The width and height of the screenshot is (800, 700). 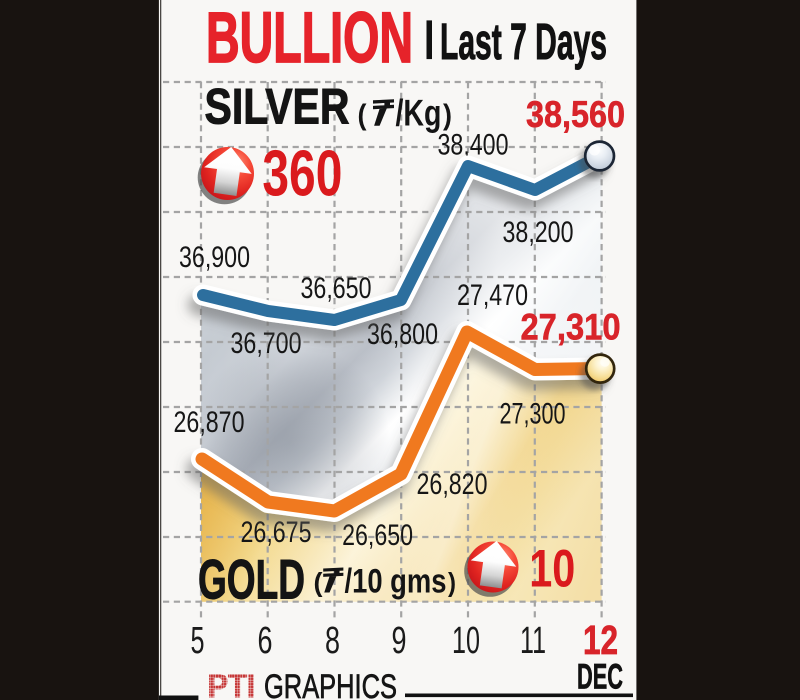 What do you see at coordinates (309, 39) in the screenshot?
I see `svg-text: BULLION` at bounding box center [309, 39].